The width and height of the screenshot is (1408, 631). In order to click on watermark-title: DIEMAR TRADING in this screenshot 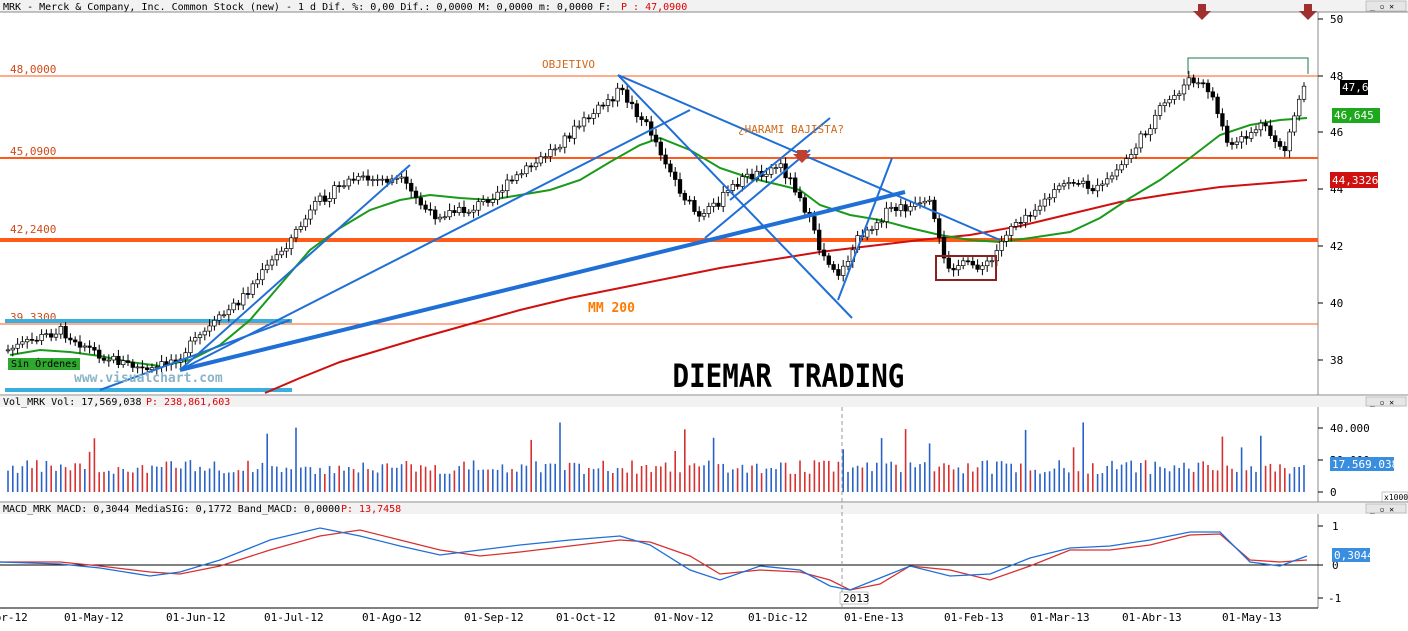, I will do `click(789, 377)`.